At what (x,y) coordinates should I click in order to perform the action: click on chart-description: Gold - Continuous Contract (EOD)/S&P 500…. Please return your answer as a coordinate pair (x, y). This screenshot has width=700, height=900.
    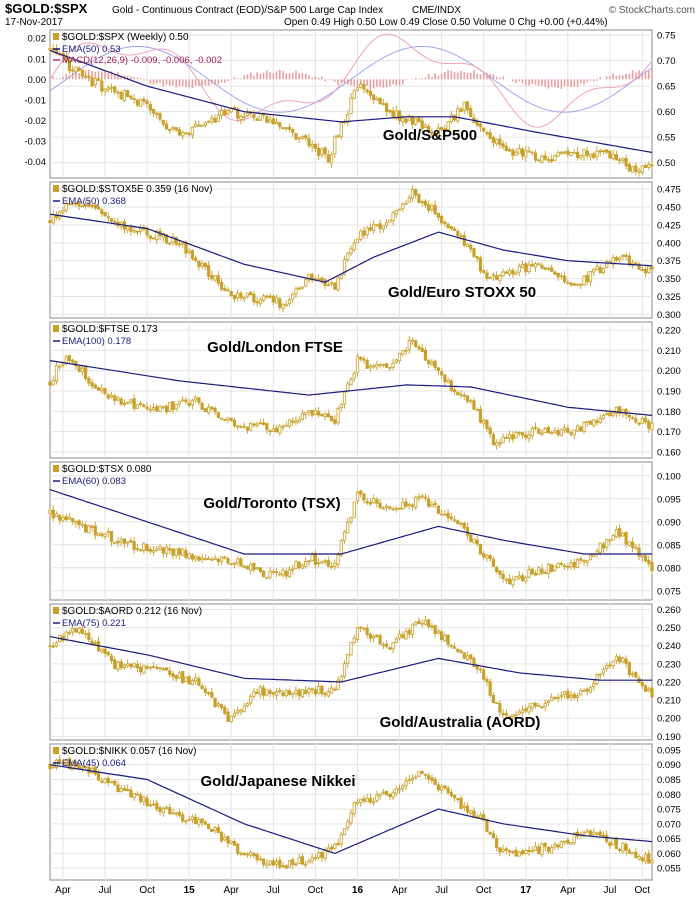
    Looking at the image, I should click on (247, 10).